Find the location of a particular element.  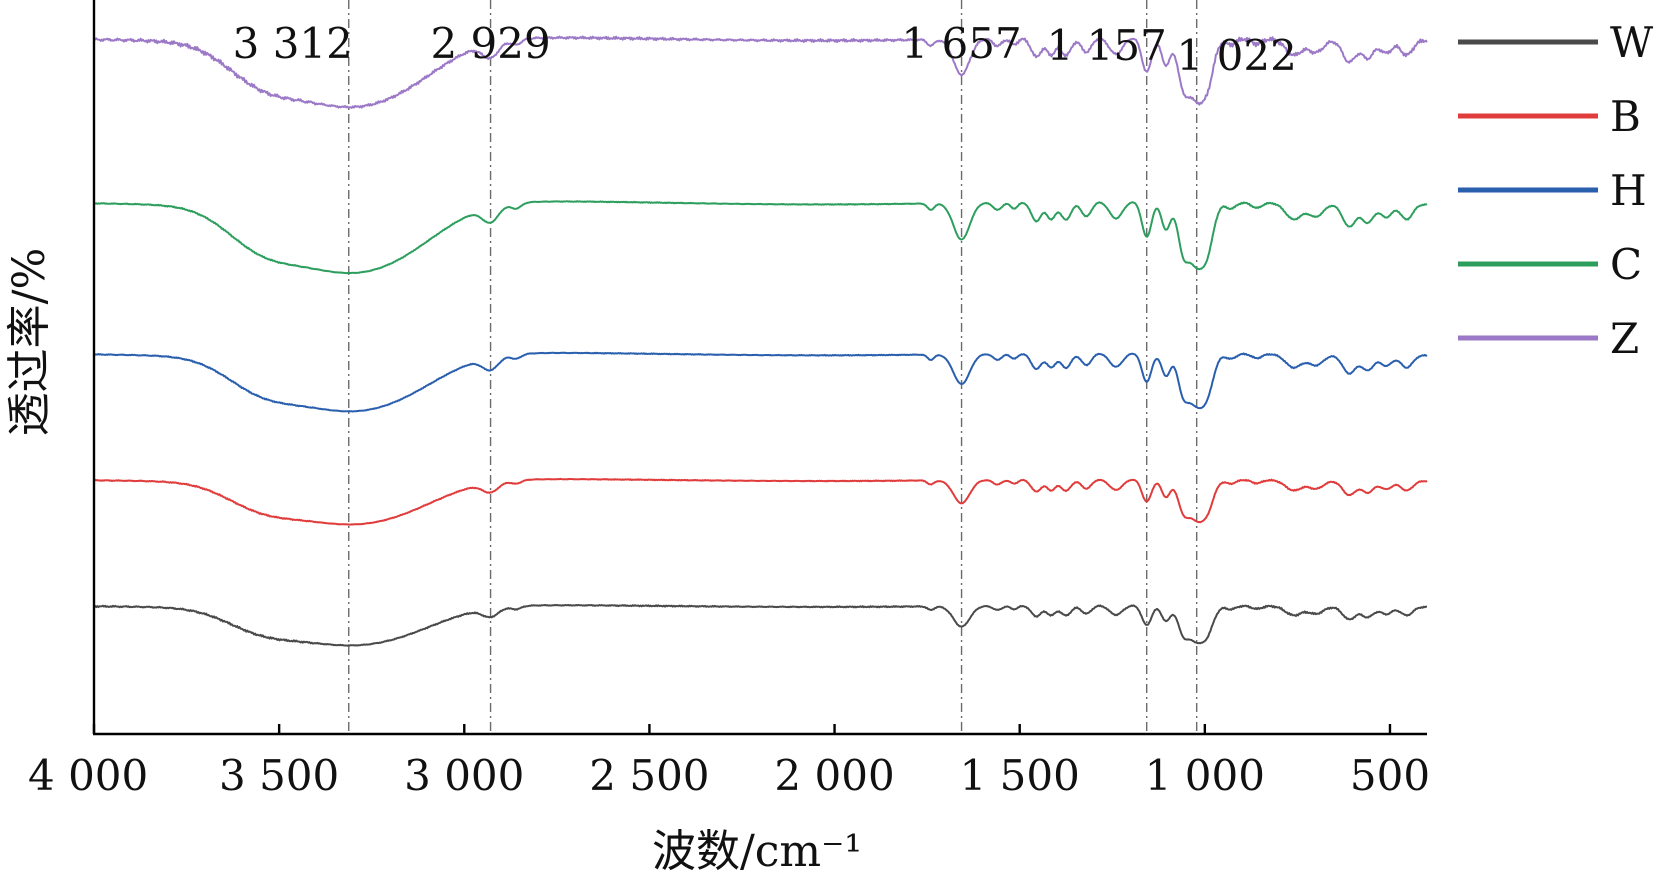

x-tick-label-1500: 1 500 is located at coordinates (1020, 775).